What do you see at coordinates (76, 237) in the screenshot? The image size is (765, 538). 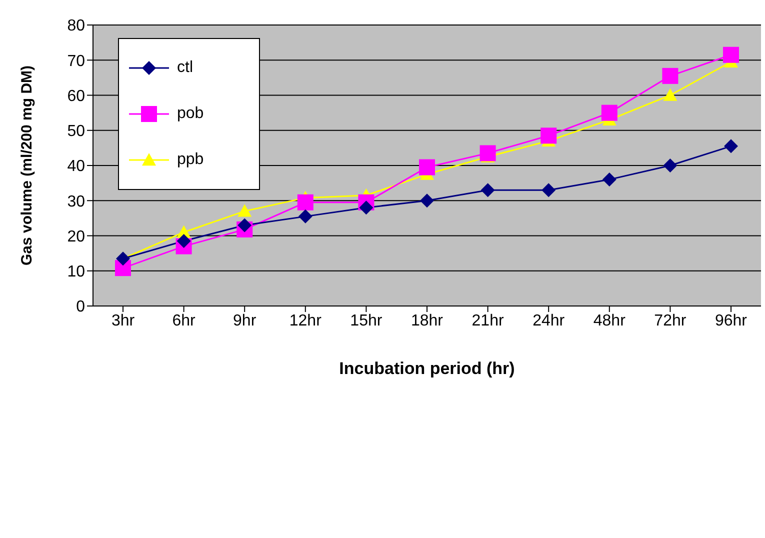 I see `y-tick-label: 20` at bounding box center [76, 237].